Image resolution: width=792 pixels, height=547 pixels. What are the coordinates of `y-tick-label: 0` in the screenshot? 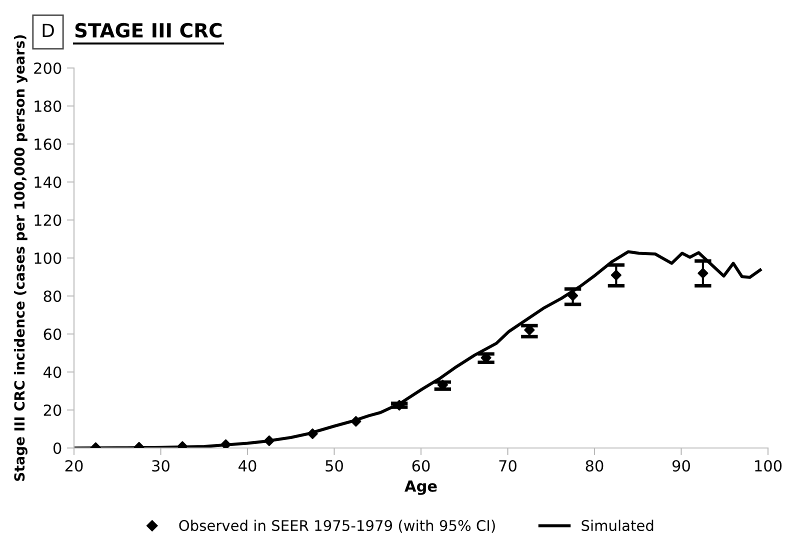 It's located at (57, 448).